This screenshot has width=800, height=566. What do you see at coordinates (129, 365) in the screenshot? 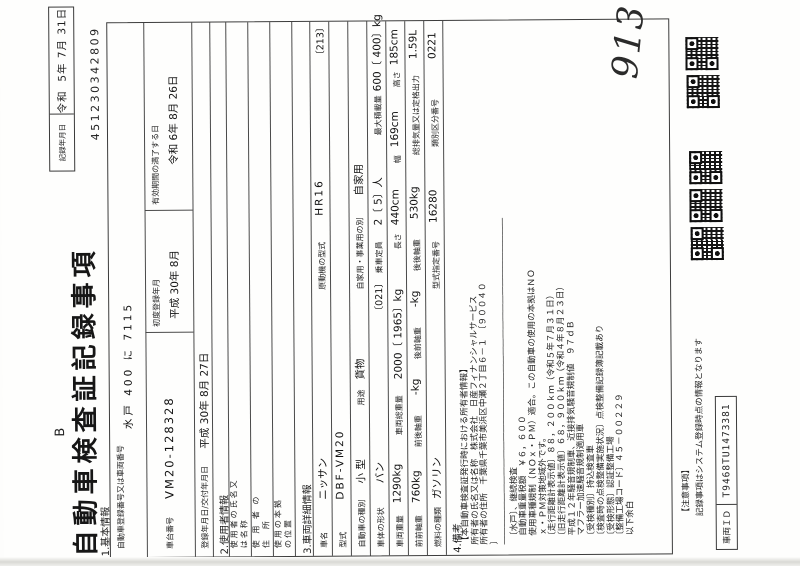
I see `registration-number-value: 水戸 400 に 7115` at bounding box center [129, 365].